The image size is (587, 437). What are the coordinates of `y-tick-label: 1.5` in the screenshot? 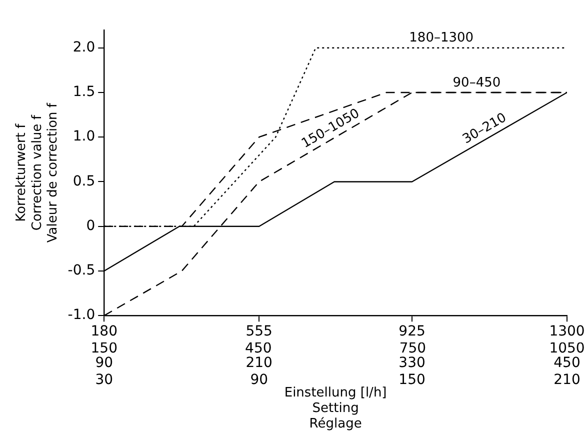 It's located at (84, 92).